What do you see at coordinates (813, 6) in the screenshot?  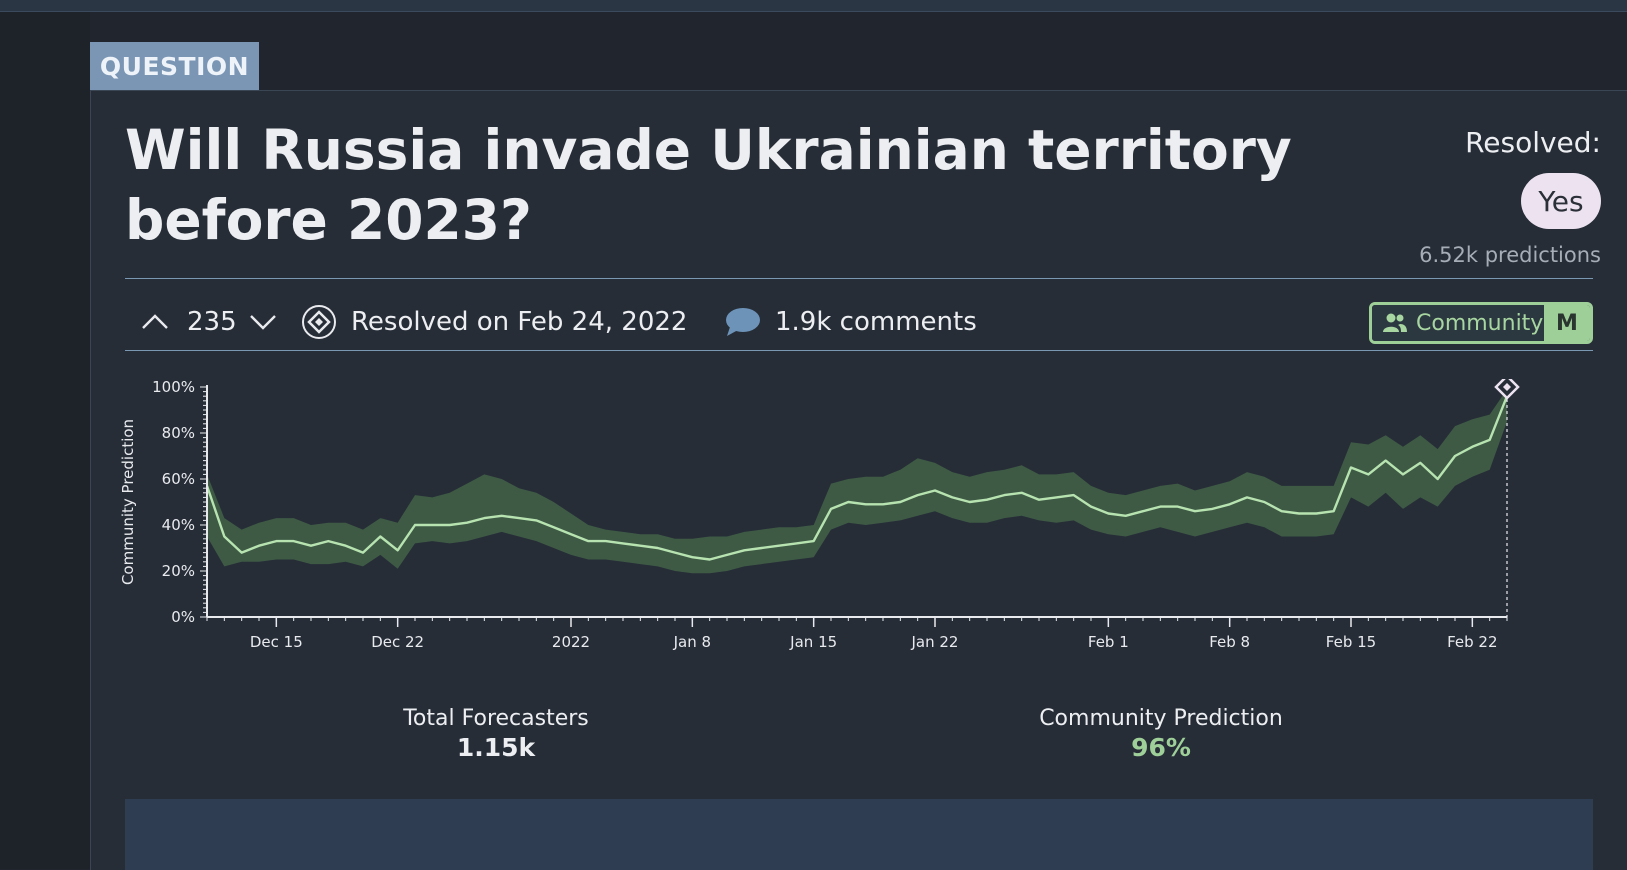 I see `top-bar` at bounding box center [813, 6].